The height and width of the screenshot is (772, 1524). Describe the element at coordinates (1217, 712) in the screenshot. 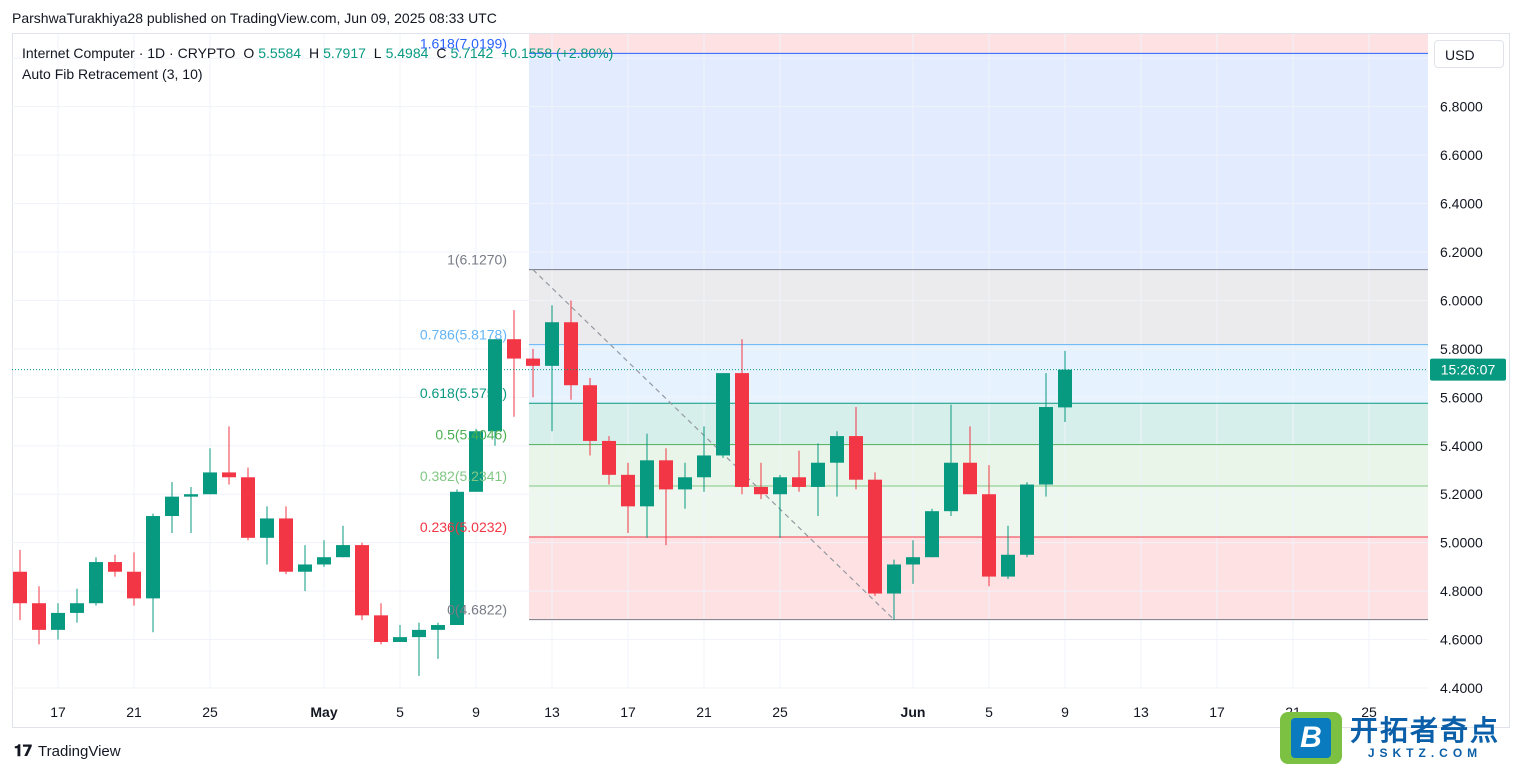

I see `time-tick-label: 17` at that location.